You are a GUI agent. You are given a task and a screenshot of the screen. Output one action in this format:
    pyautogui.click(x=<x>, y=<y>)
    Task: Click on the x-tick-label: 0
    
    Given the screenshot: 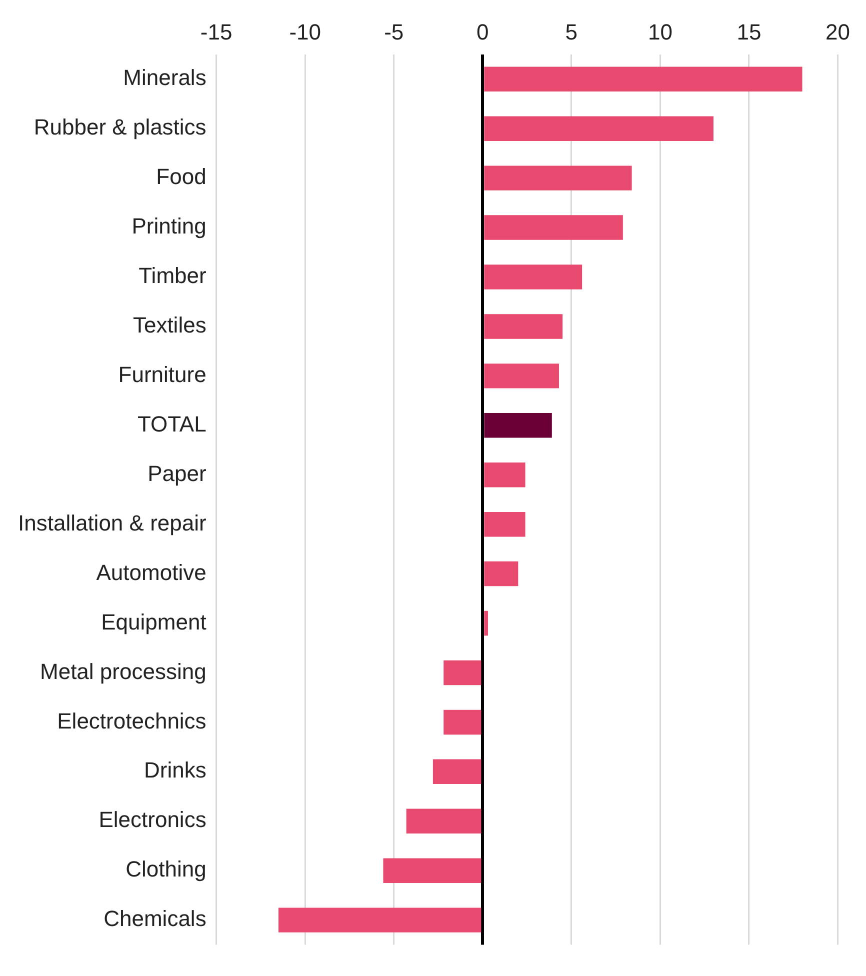 What is the action you would take?
    pyautogui.click(x=482, y=31)
    